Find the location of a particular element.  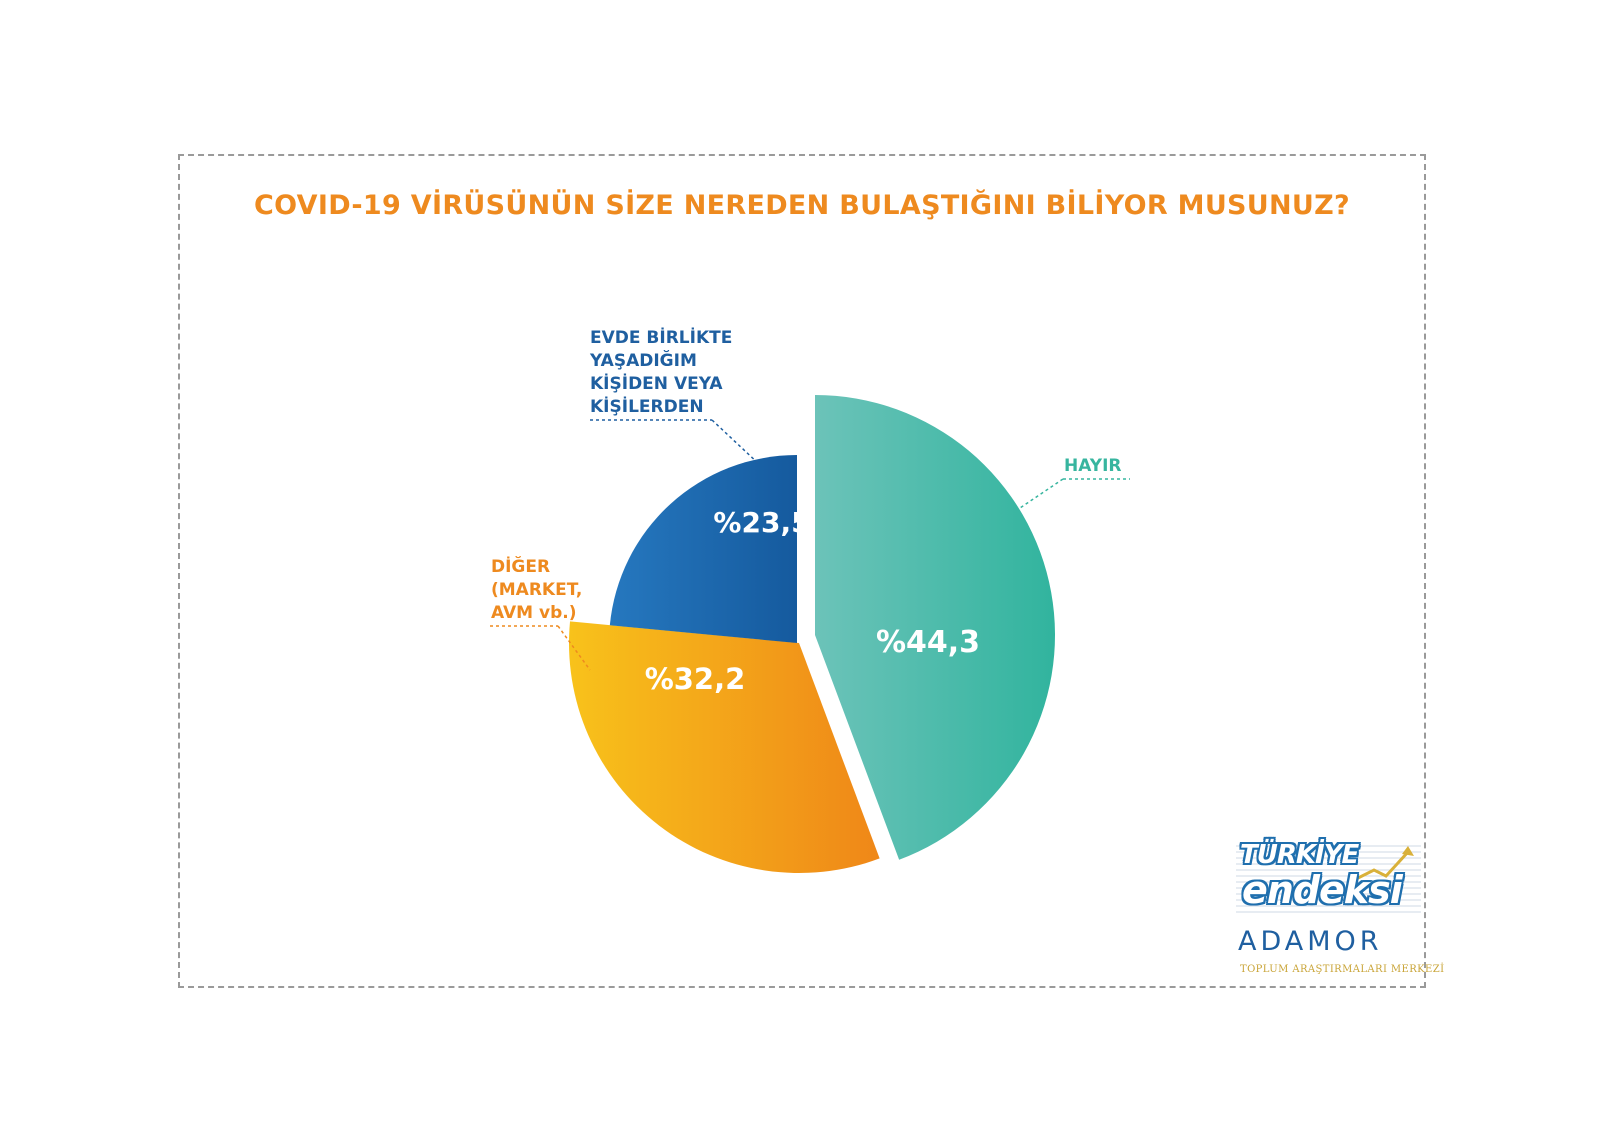

logo-tagline: TOPLUM ARAŞTIRMALARI MERKEZİ is located at coordinates (1342, 969).